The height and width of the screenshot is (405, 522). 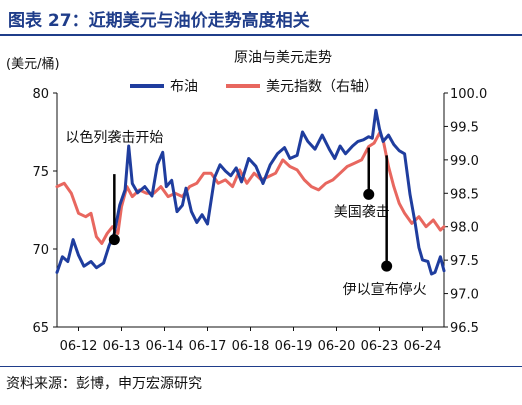 I want to click on left-tick-label: 75, so click(x=40, y=172).